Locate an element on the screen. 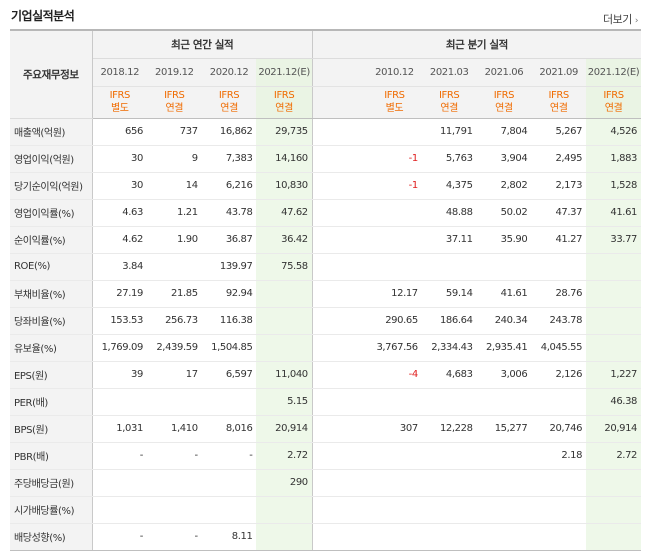  table-cell: 1,410 is located at coordinates (174, 429).